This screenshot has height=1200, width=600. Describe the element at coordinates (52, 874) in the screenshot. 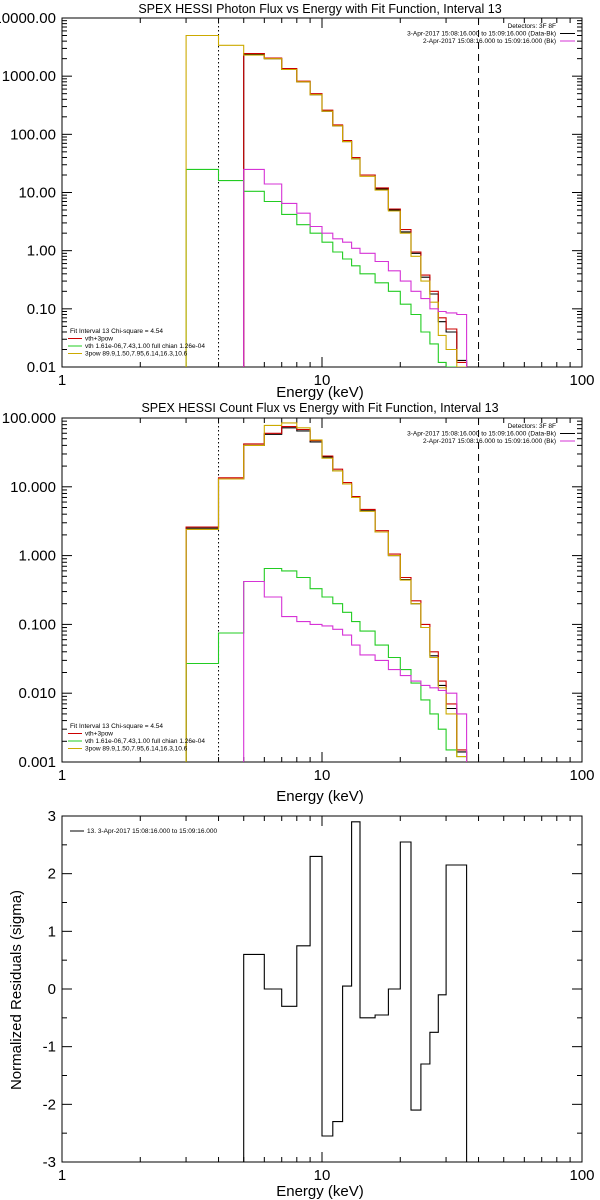

I see `y-tick-label: 2` at that location.